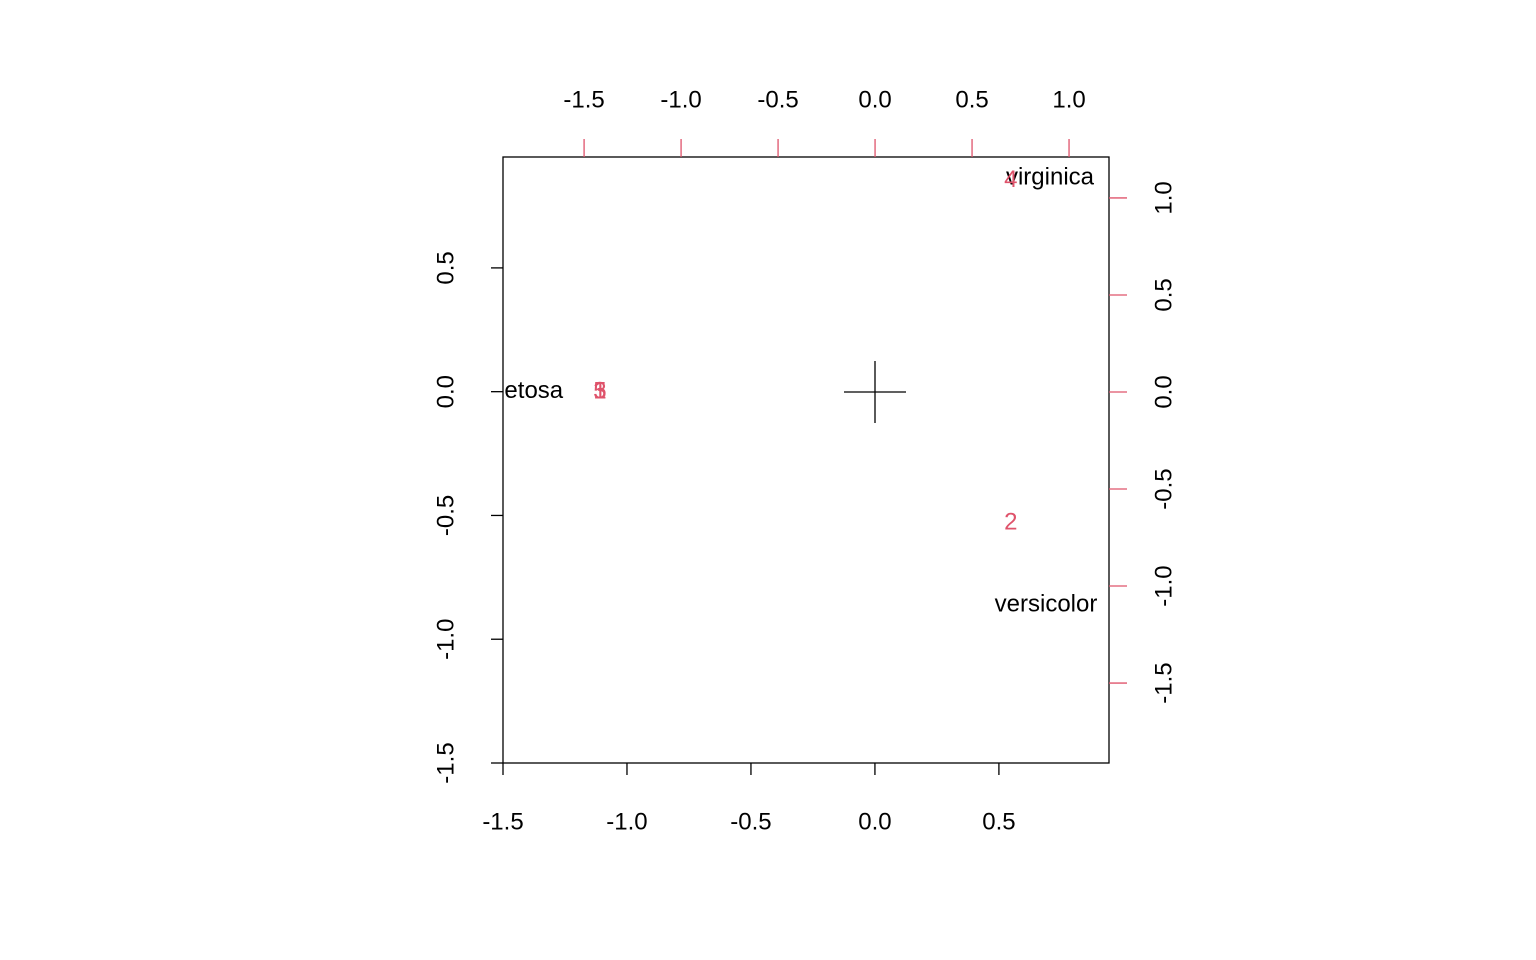  What do you see at coordinates (445, 391) in the screenshot?
I see `y-tick-label: 0.0` at bounding box center [445, 391].